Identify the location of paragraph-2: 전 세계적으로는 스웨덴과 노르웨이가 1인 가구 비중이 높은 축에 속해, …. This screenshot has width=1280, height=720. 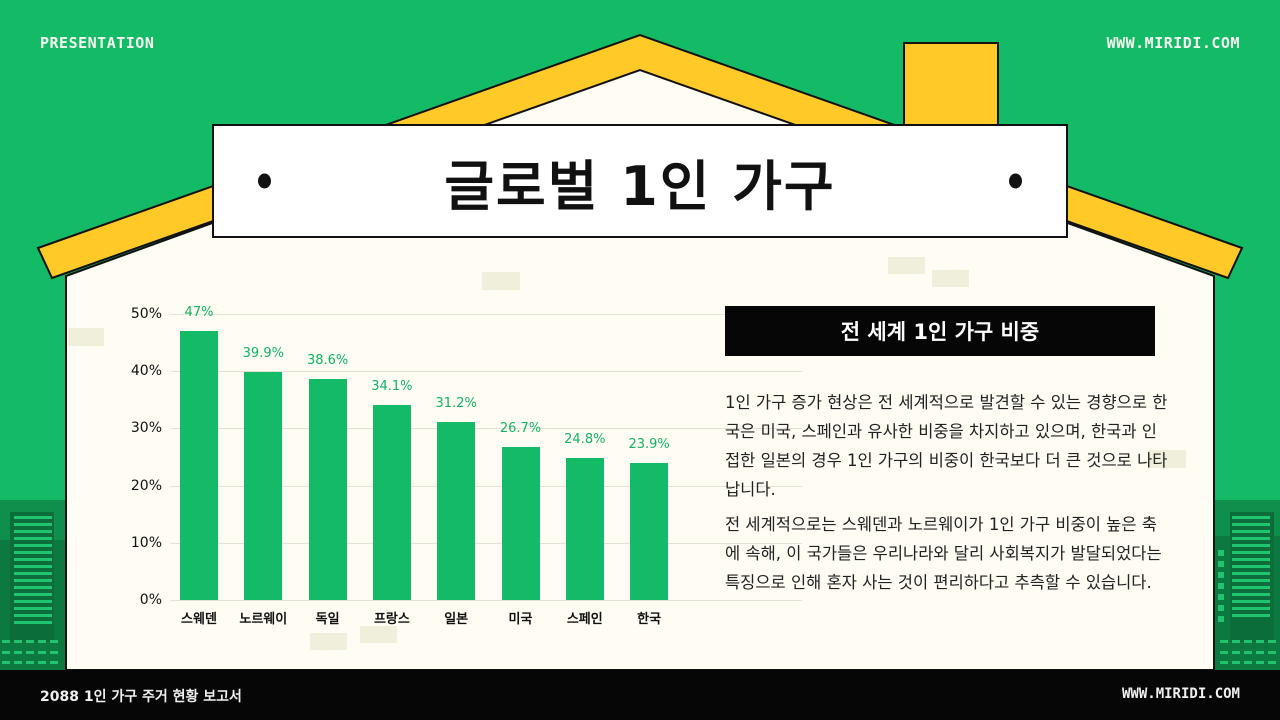
(943, 553).